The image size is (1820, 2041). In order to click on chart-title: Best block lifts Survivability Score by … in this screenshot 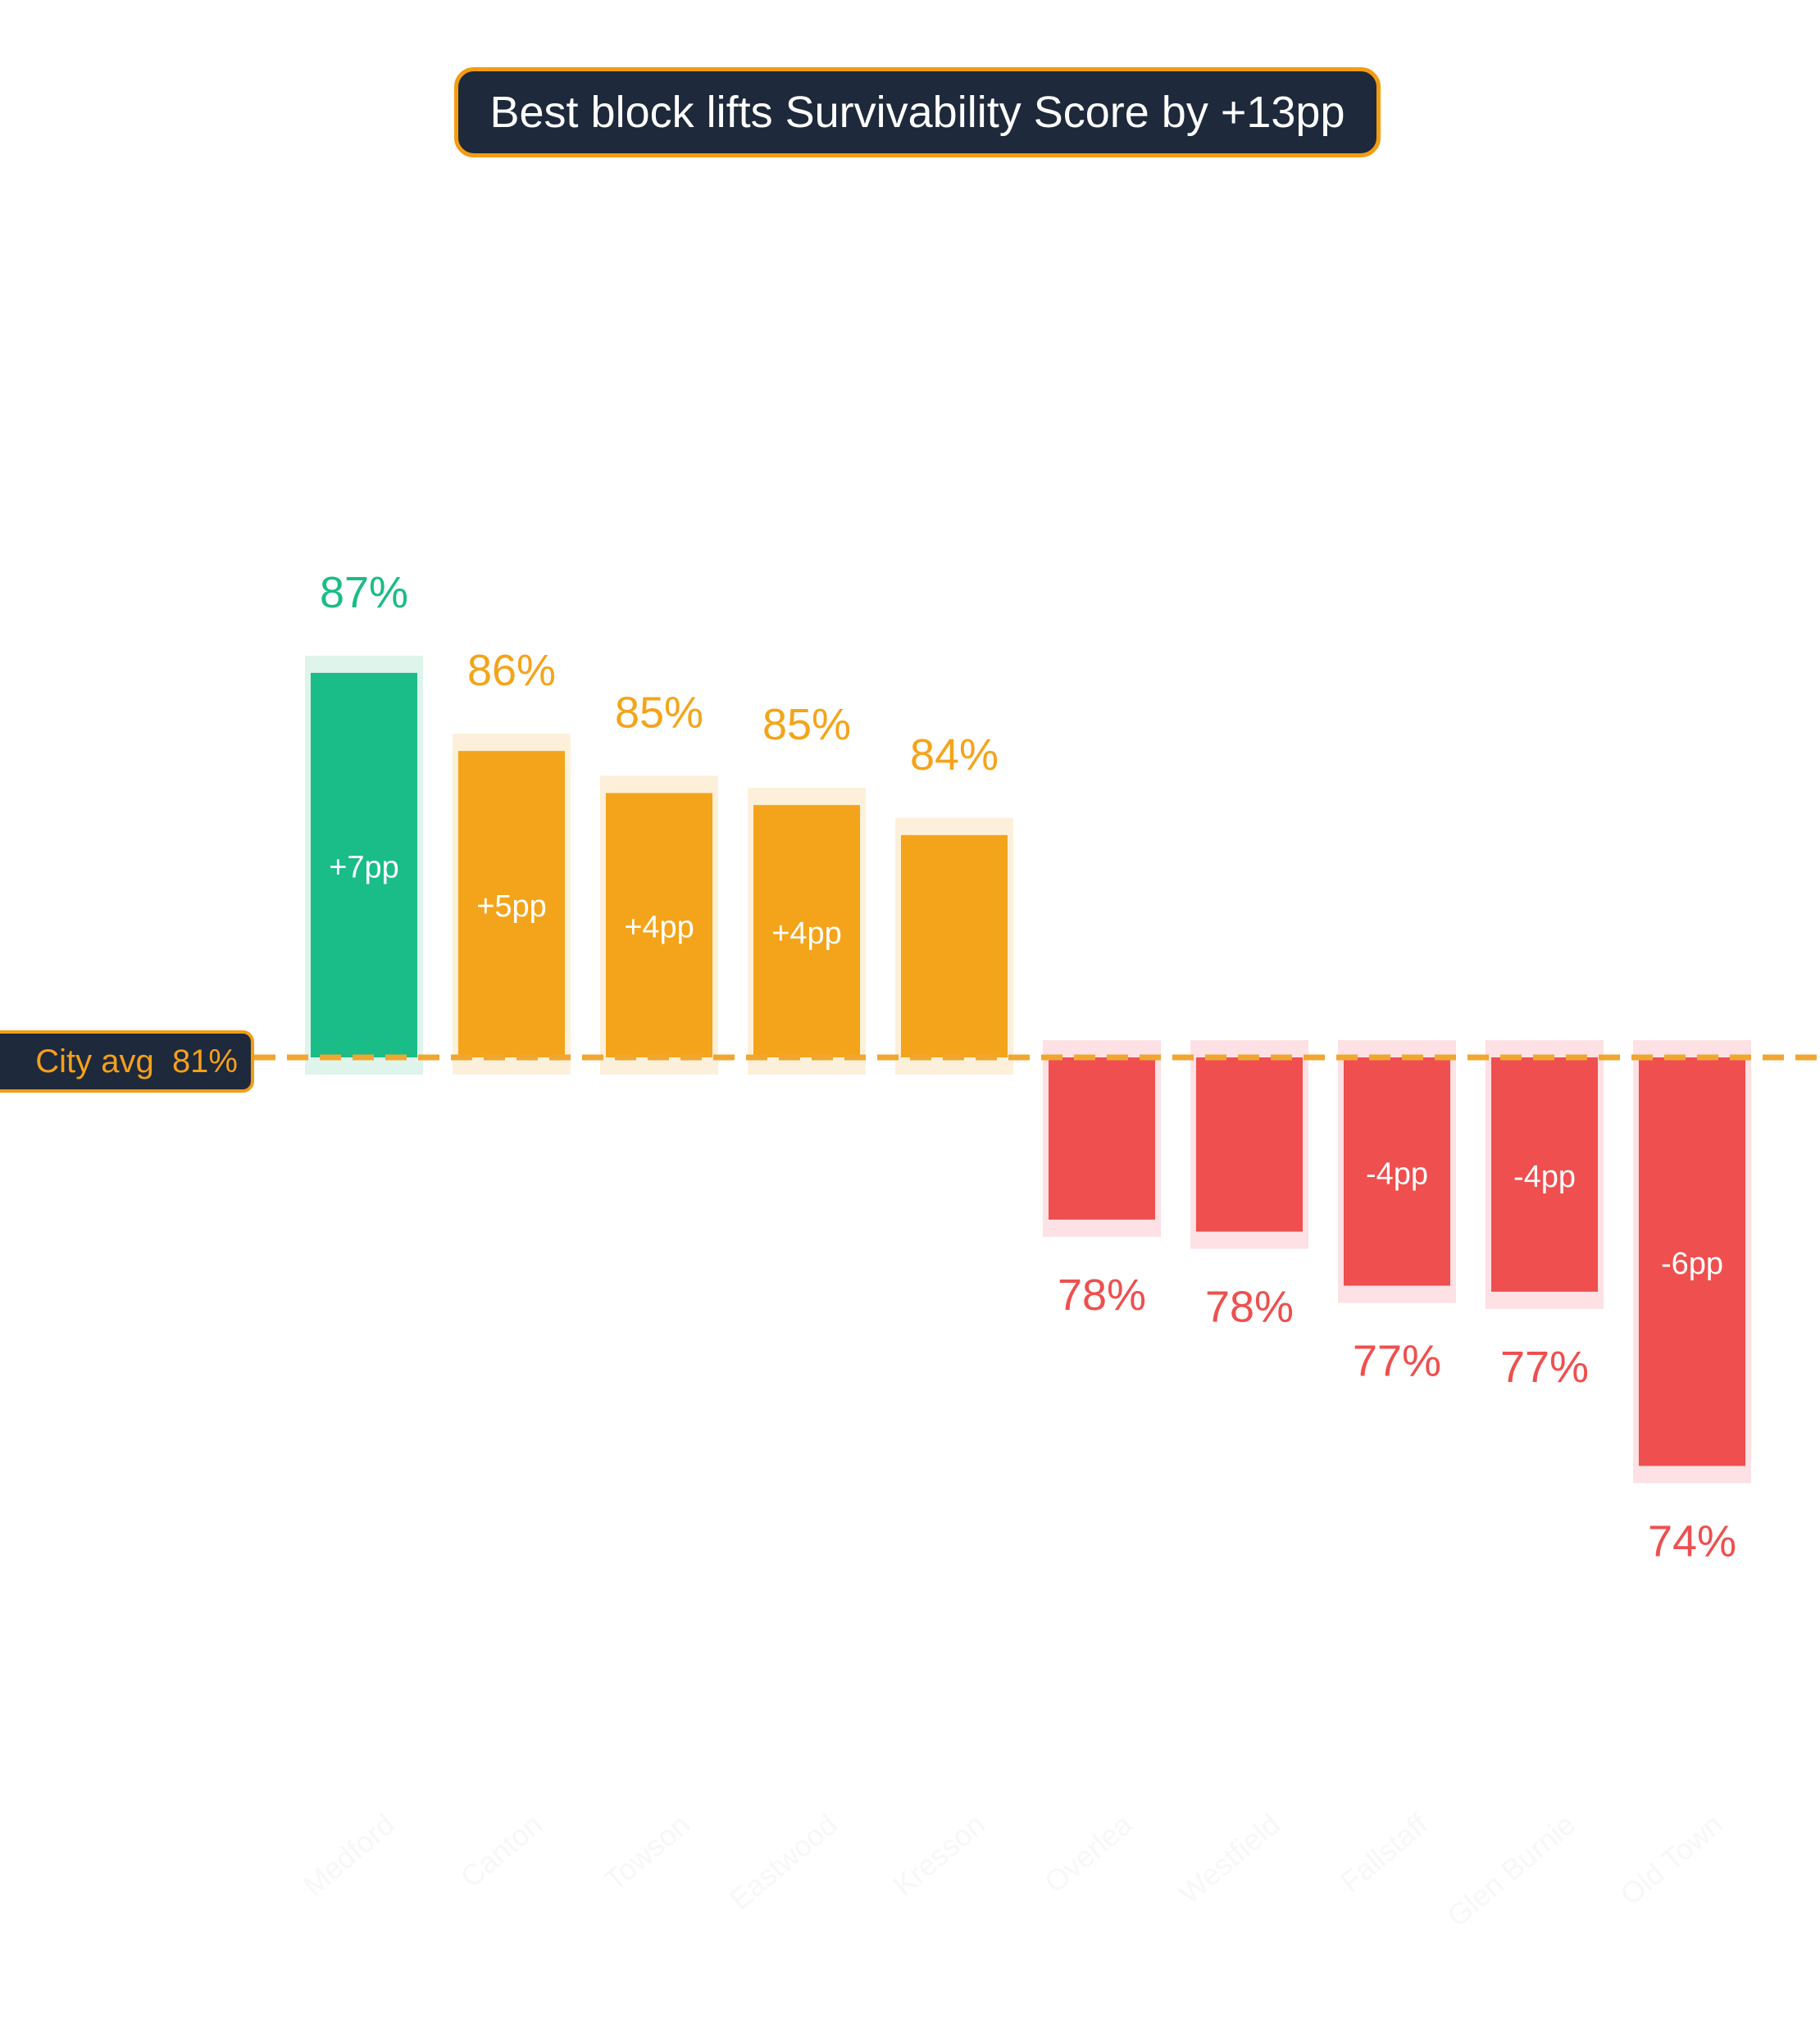, I will do `click(917, 112)`.